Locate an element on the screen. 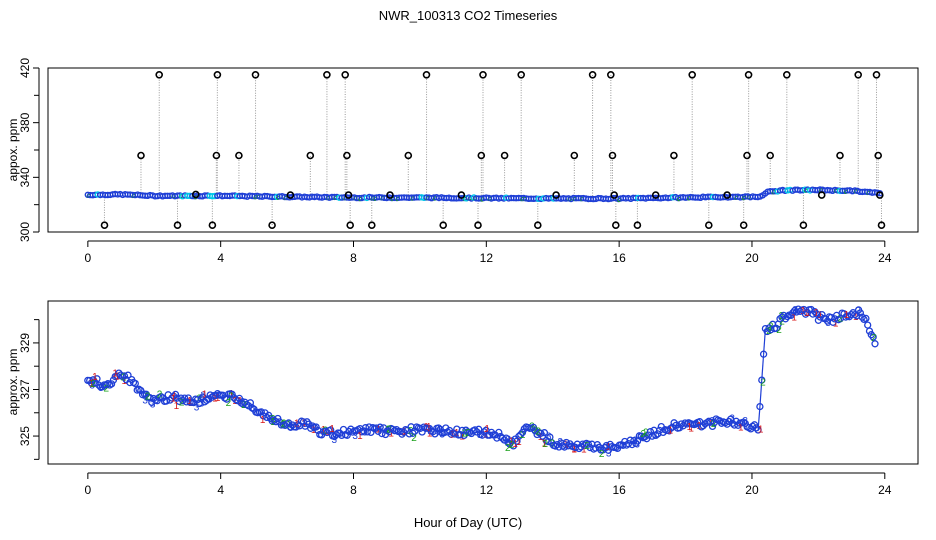 The width and height of the screenshot is (936, 540). top-y-axis-label: appox. ppm is located at coordinates (13, 150).